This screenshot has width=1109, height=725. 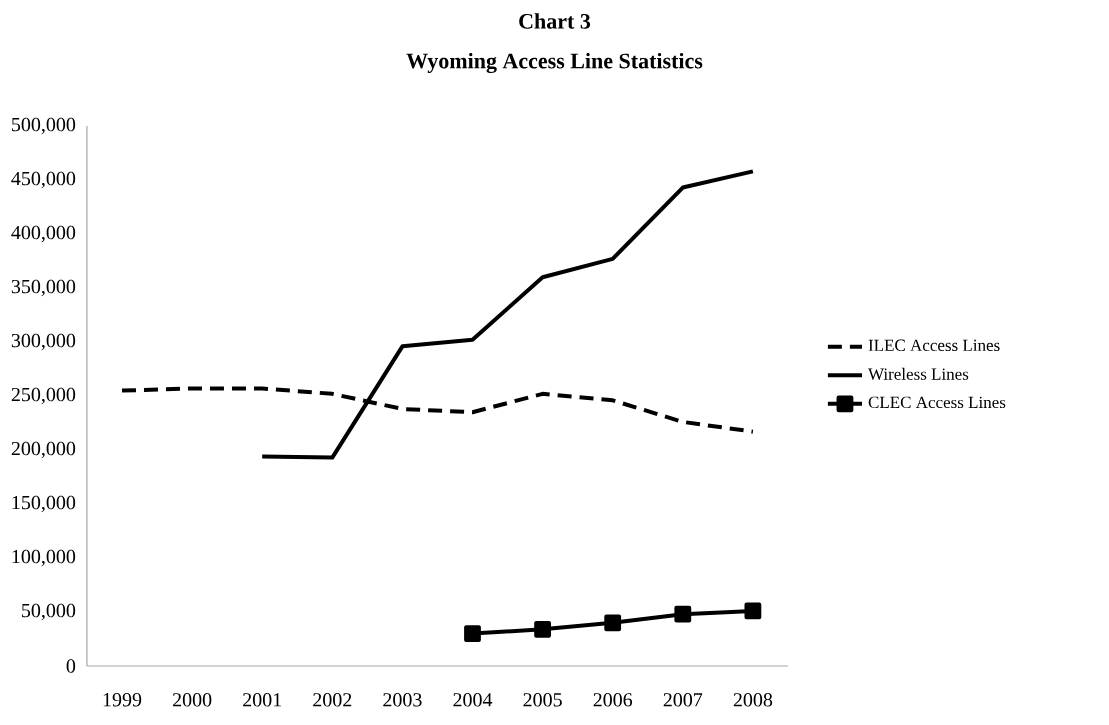 I want to click on chart-title: Chart 3, so click(x=555, y=21).